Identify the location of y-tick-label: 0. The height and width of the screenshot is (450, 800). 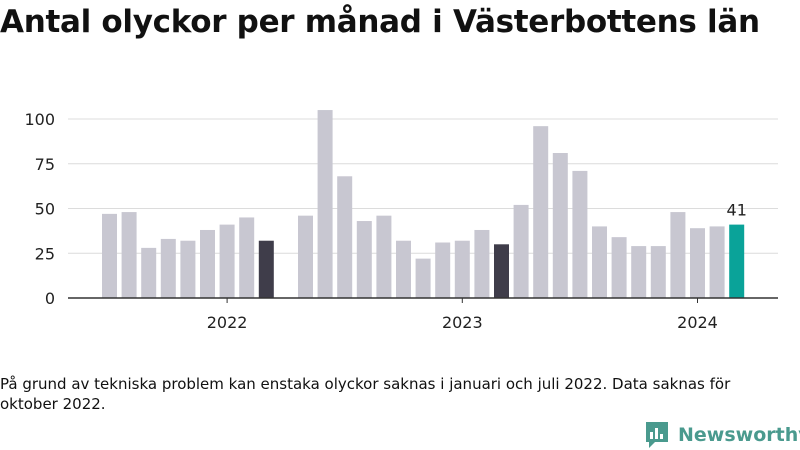
(50, 298).